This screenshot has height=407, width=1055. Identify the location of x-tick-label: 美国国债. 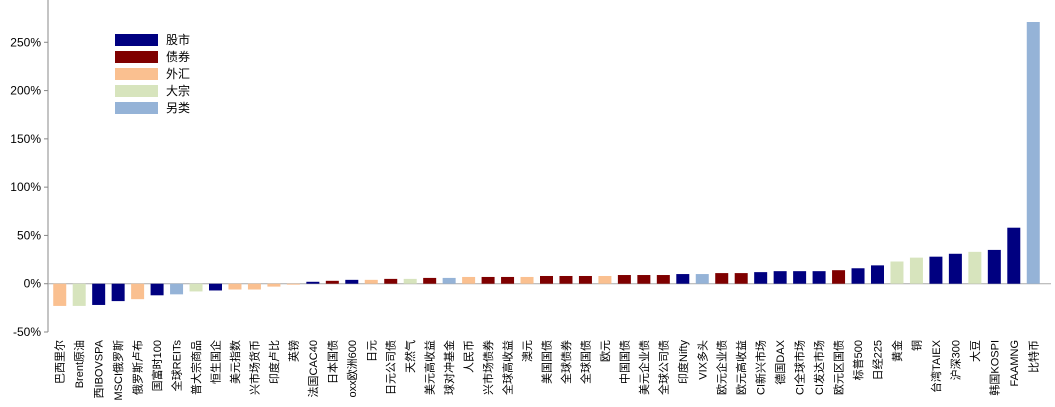
(547, 362).